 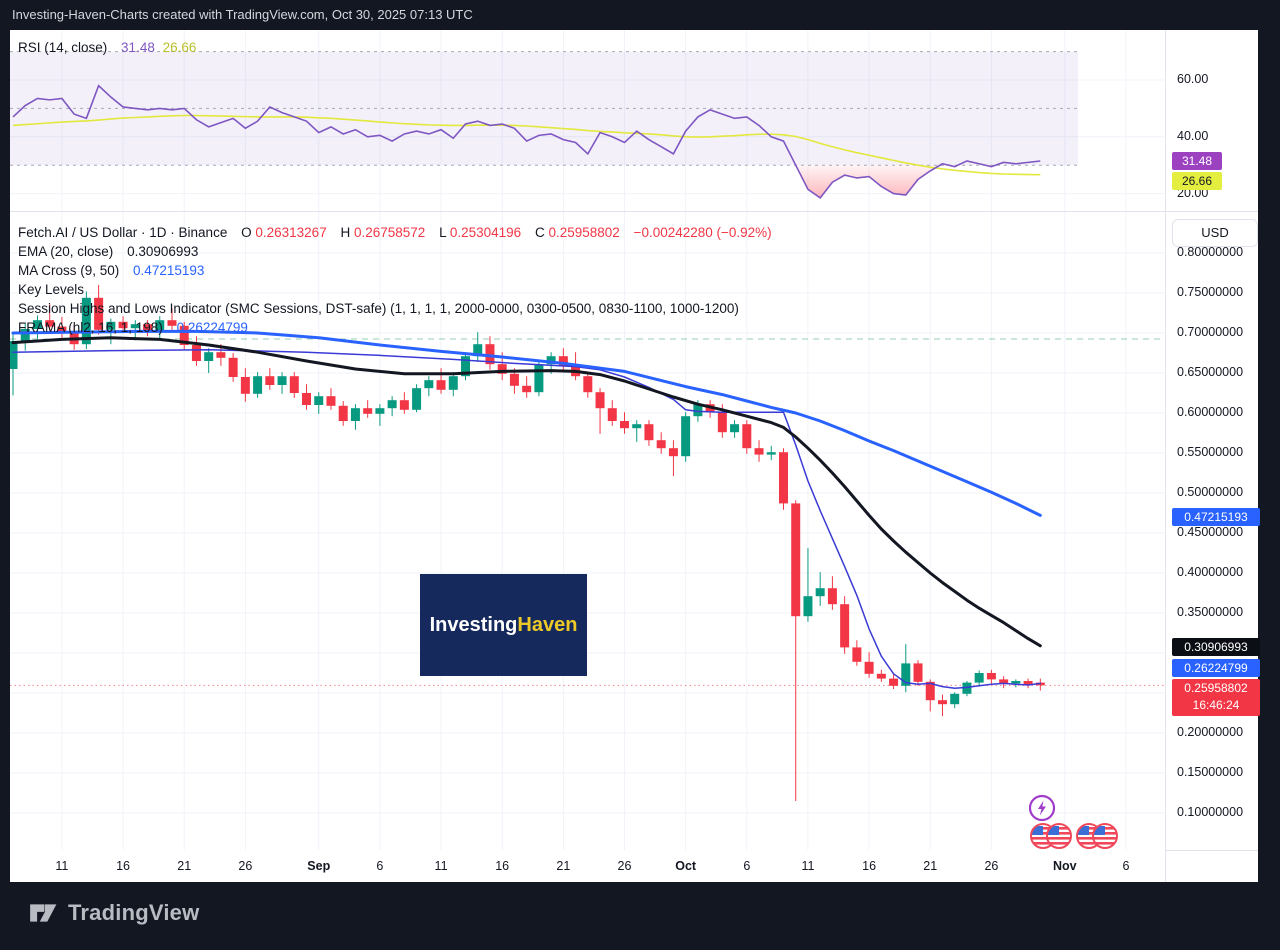 What do you see at coordinates (246, 232) in the screenshot?
I see `open-label: O` at bounding box center [246, 232].